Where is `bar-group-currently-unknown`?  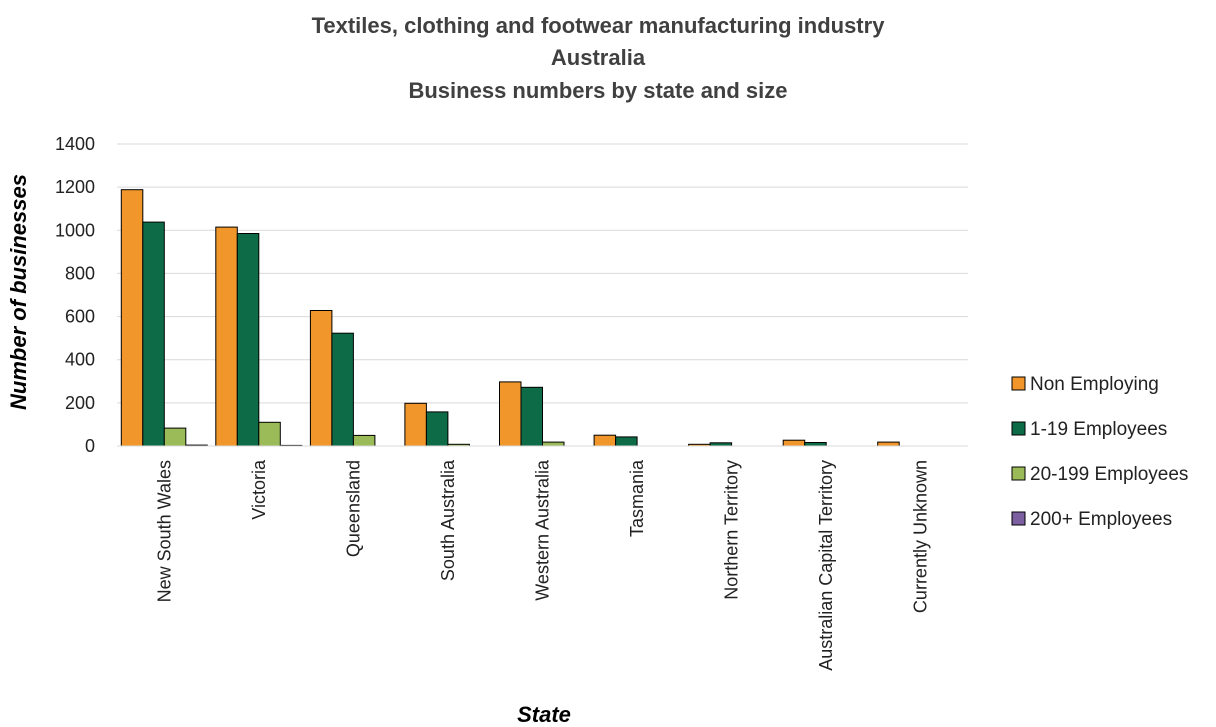 bar-group-currently-unknown is located at coordinates (888, 444).